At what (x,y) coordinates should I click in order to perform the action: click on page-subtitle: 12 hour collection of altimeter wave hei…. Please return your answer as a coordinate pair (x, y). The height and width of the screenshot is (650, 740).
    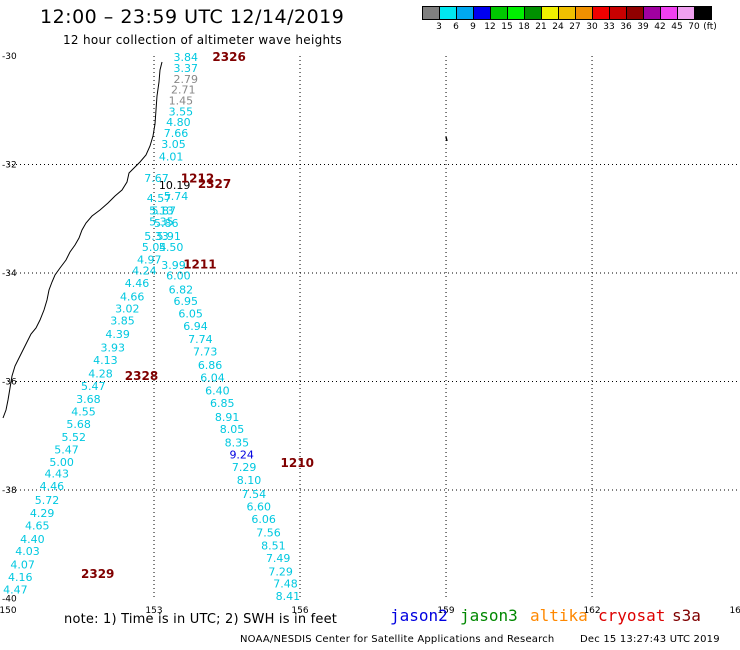
    Looking at the image, I should click on (202, 40).